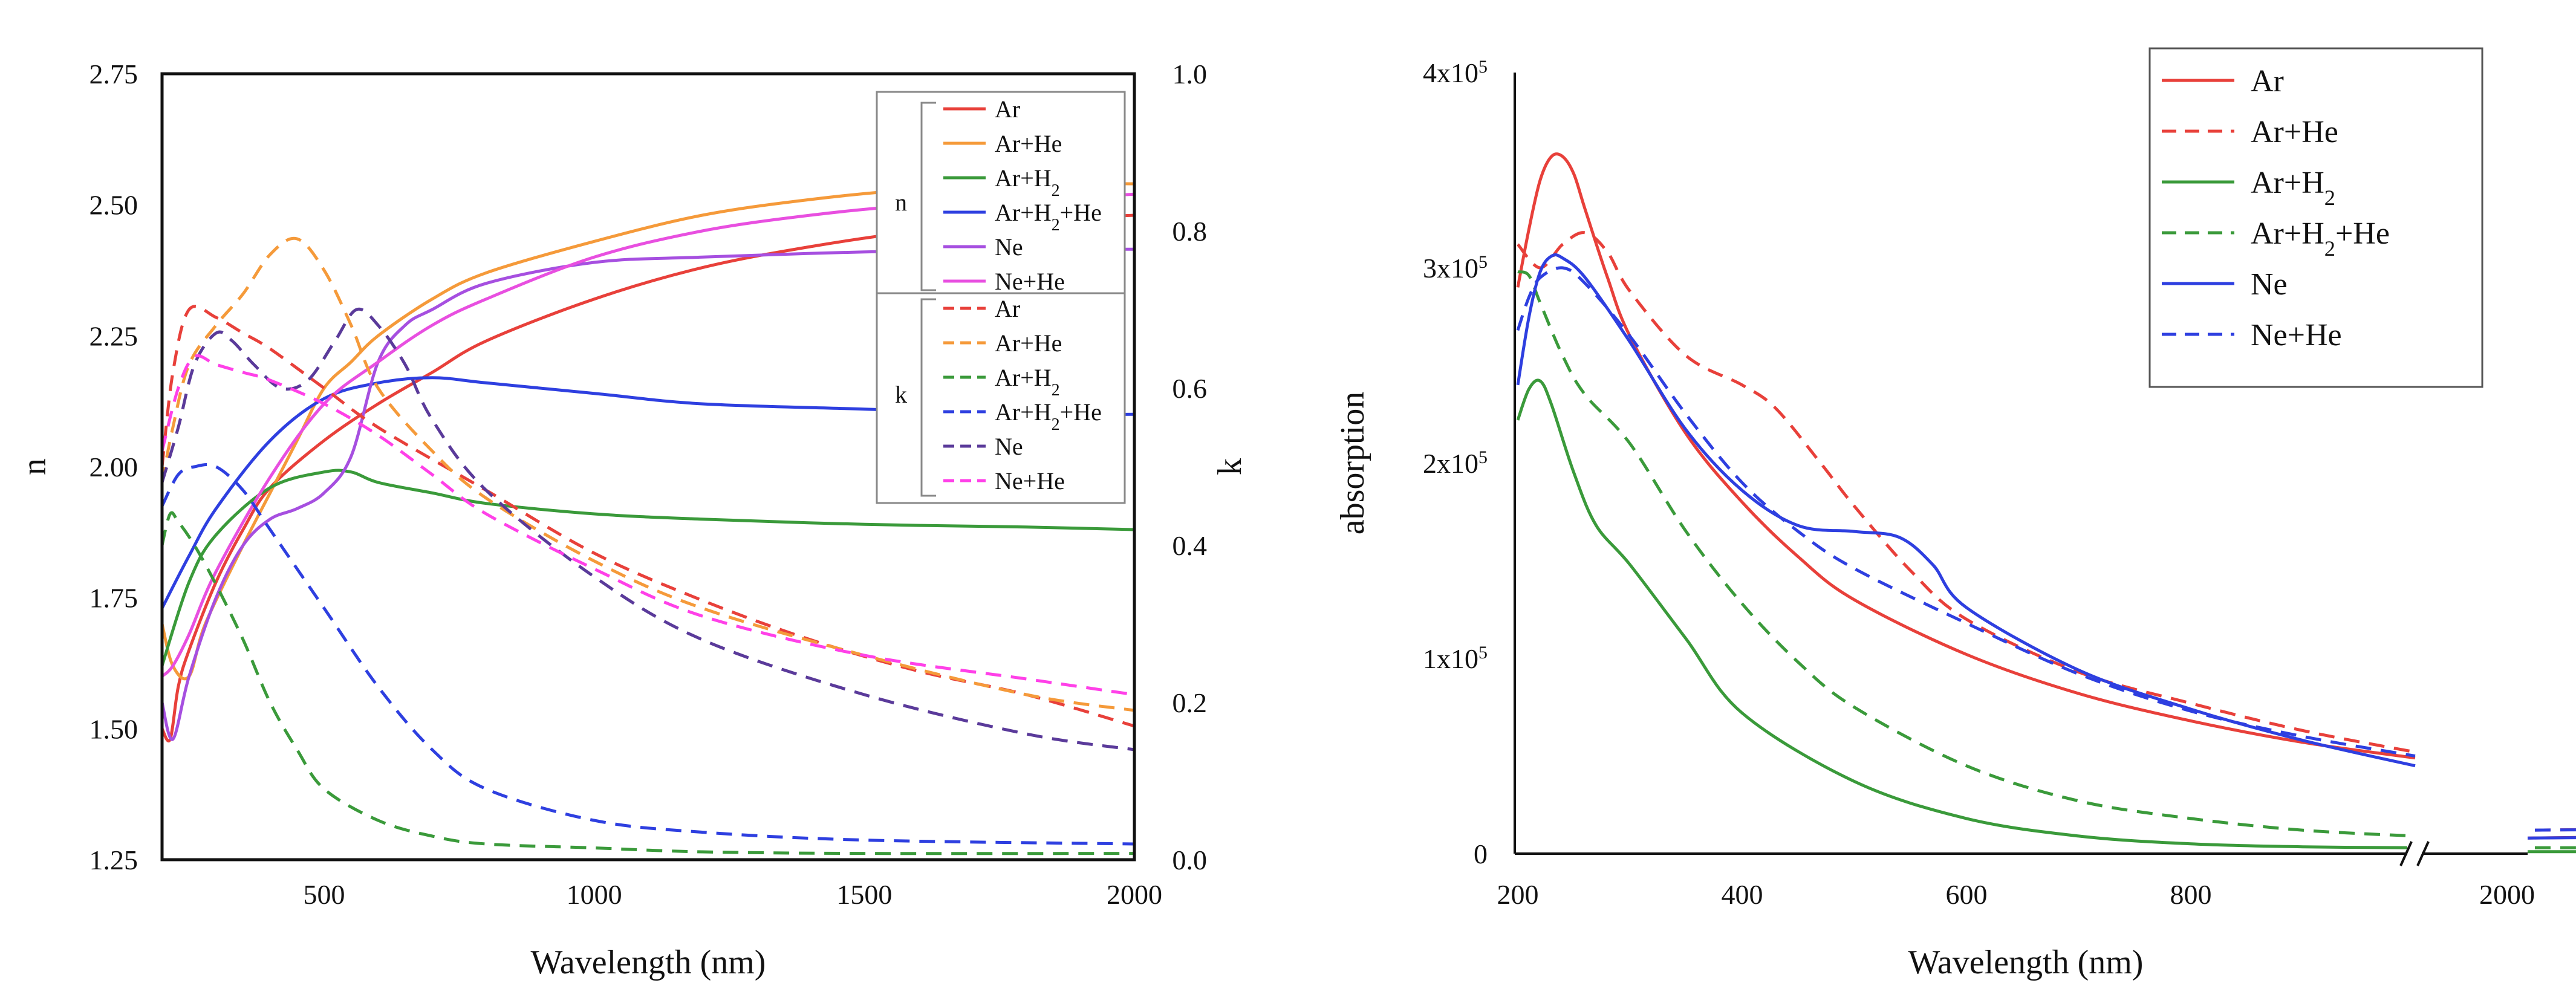  I want to click on right-legend-label-ar-h2-he: Ar+H2+He, so click(2320, 238).